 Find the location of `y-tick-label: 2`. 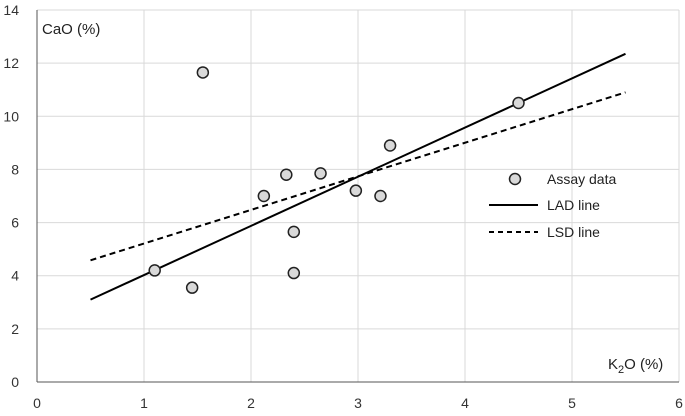

y-tick-label: 2 is located at coordinates (15, 329).